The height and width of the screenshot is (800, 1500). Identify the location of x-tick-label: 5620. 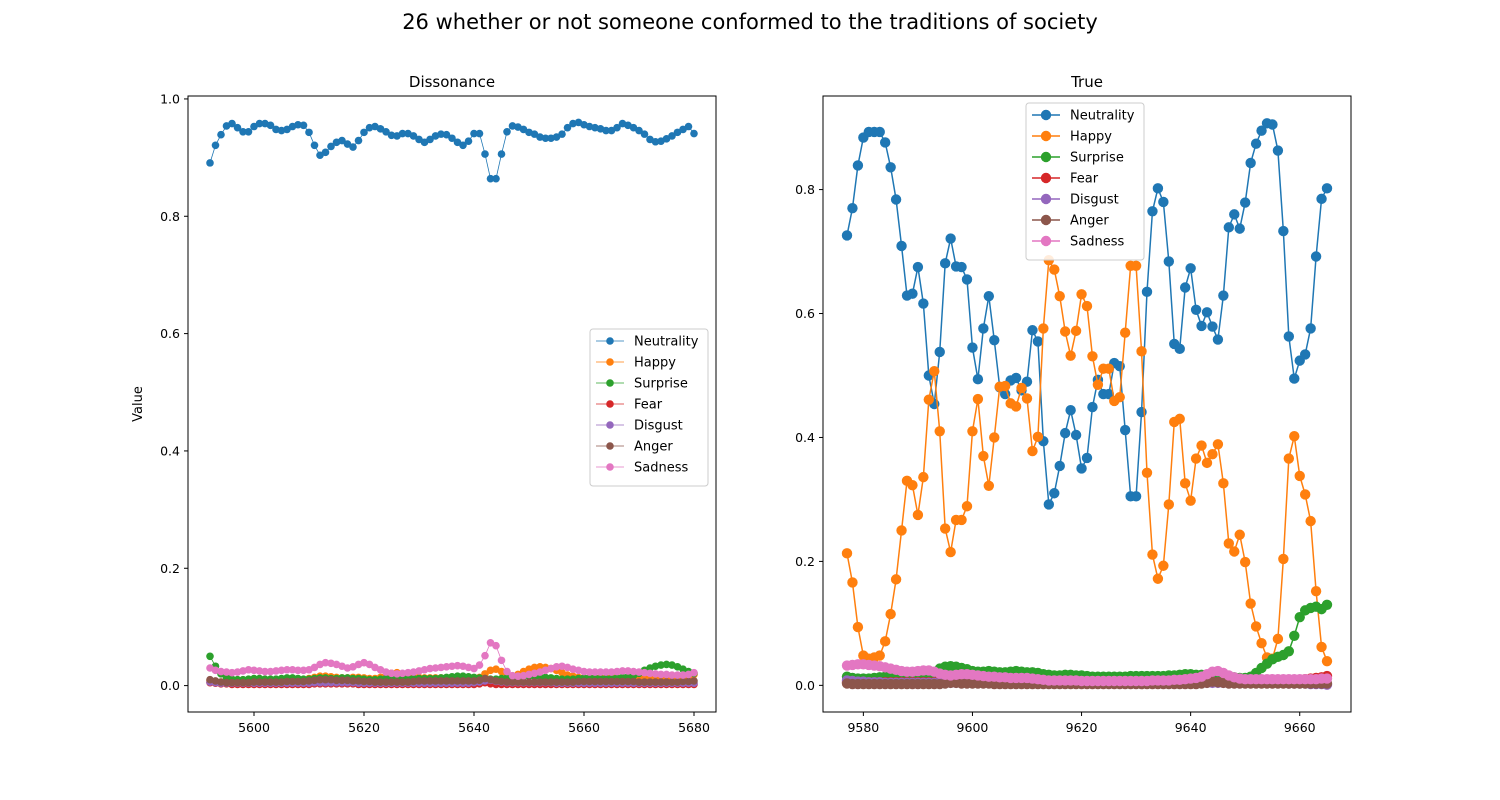
(364, 727).